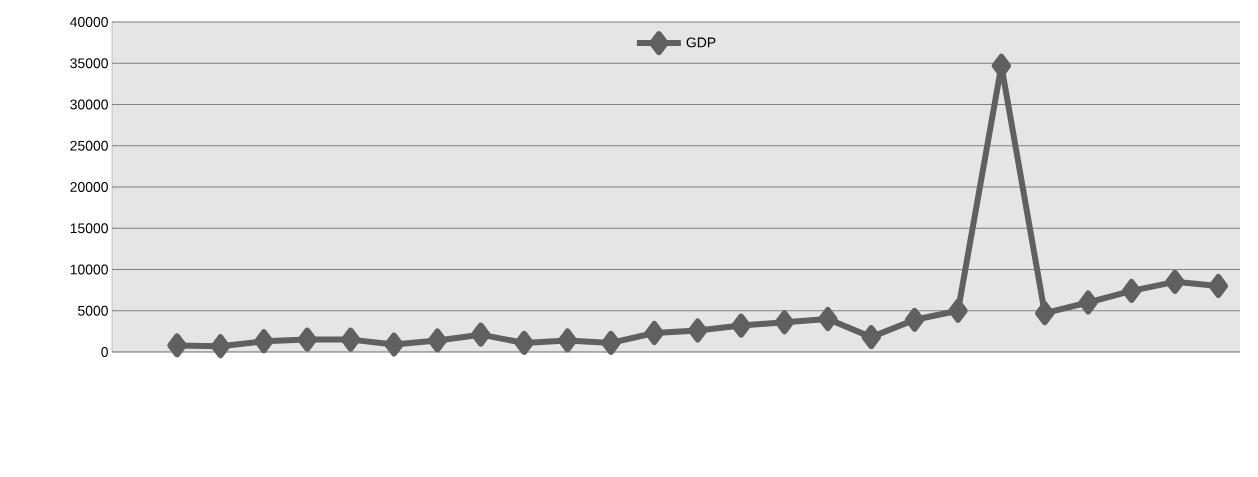  What do you see at coordinates (89, 104) in the screenshot?
I see `y-tick-label: 30000` at bounding box center [89, 104].